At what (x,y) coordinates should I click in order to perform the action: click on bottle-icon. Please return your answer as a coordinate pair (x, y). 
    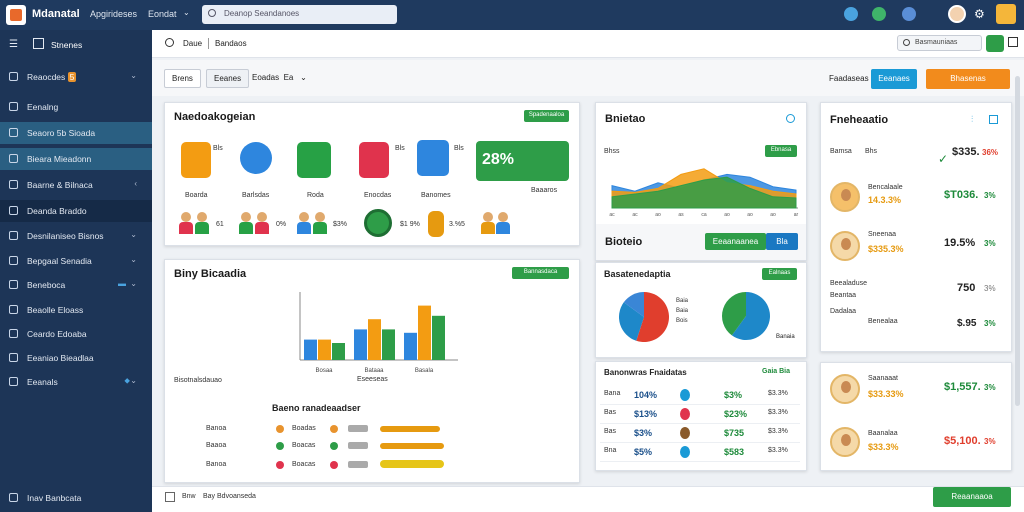
    Looking at the image, I should click on (436, 224).